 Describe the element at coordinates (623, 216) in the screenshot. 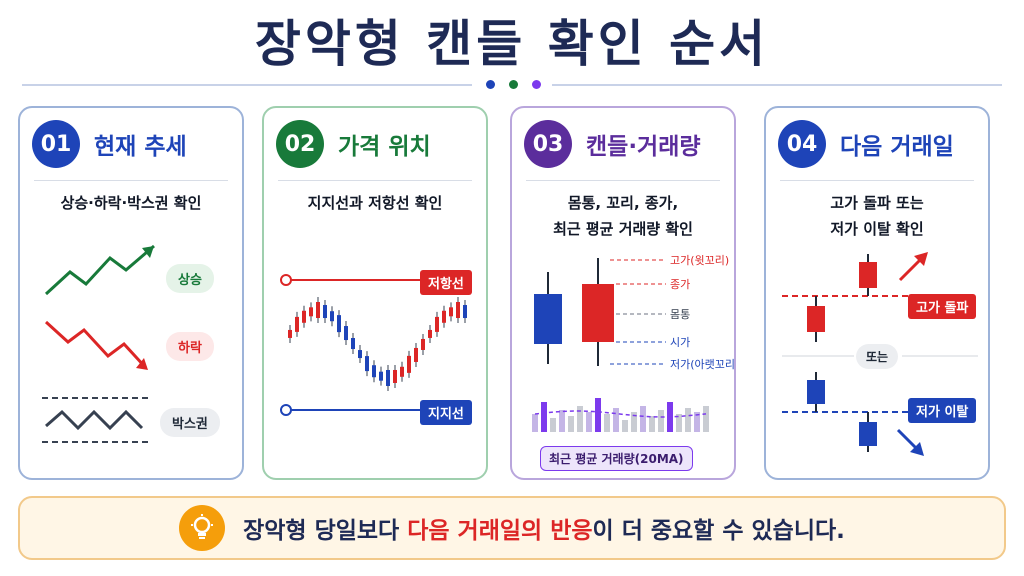

I see `card-description: 몸통, 꼬리, 종가, 최근 평균 거래량 확인` at that location.